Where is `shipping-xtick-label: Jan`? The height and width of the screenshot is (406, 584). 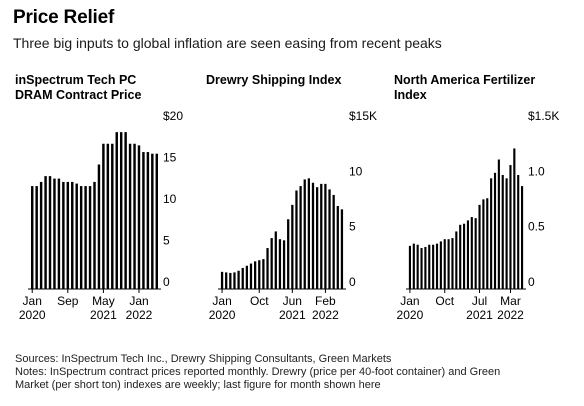
shipping-xtick-label: Jan is located at coordinates (221, 301).